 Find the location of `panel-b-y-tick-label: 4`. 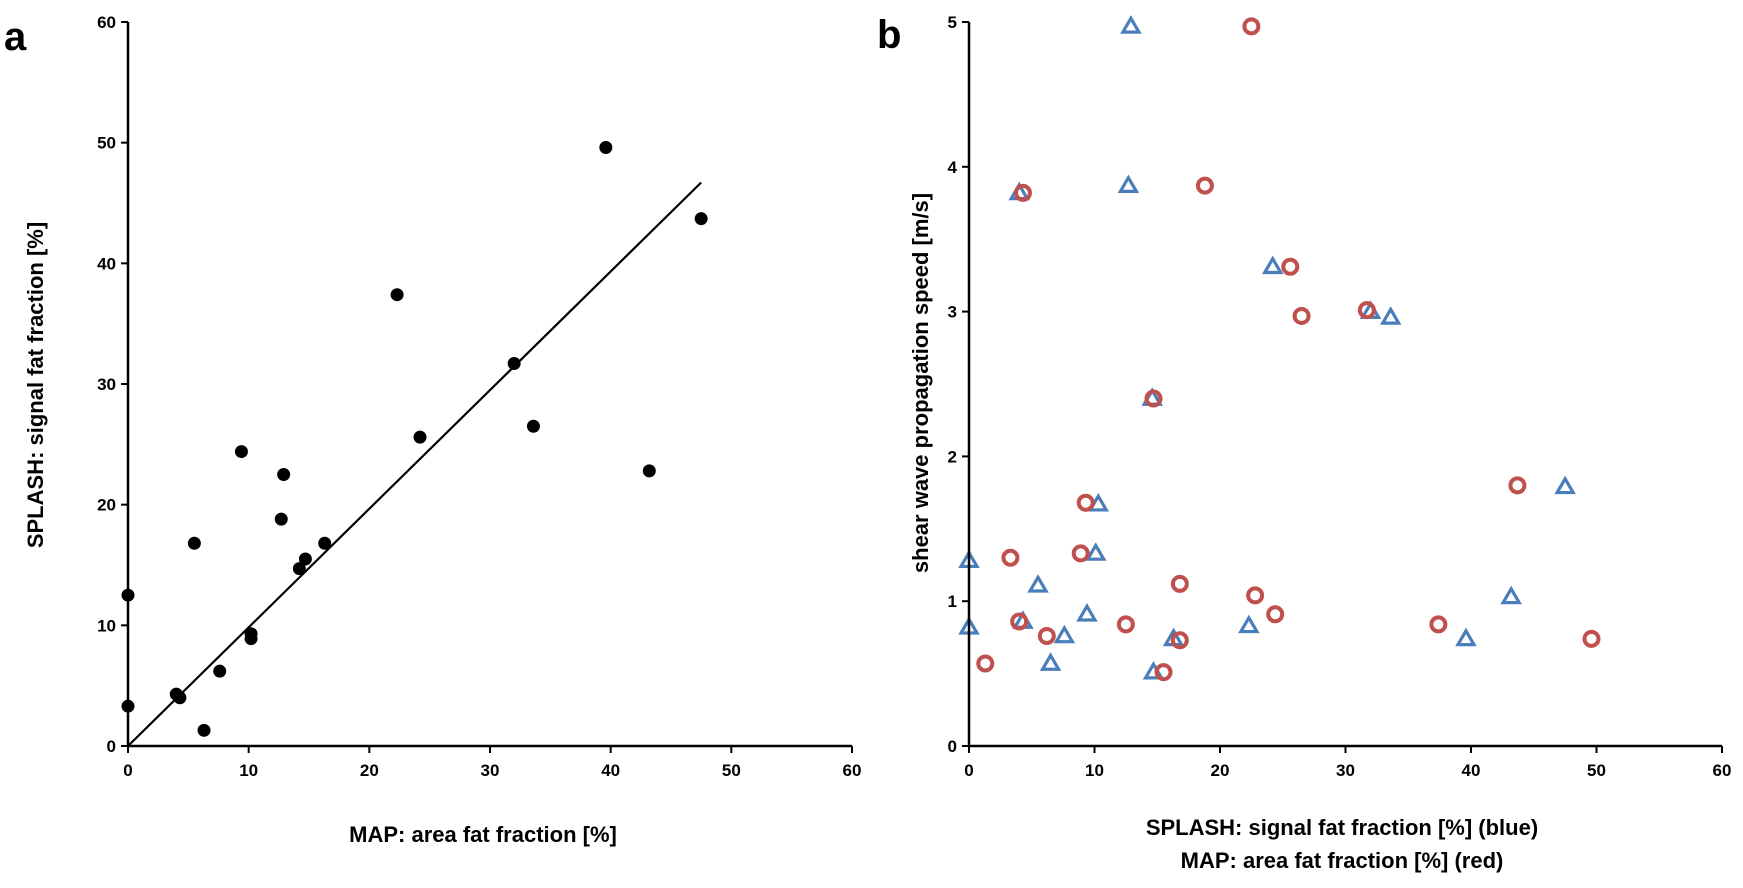

panel-b-y-tick-label: 4 is located at coordinates (953, 167).